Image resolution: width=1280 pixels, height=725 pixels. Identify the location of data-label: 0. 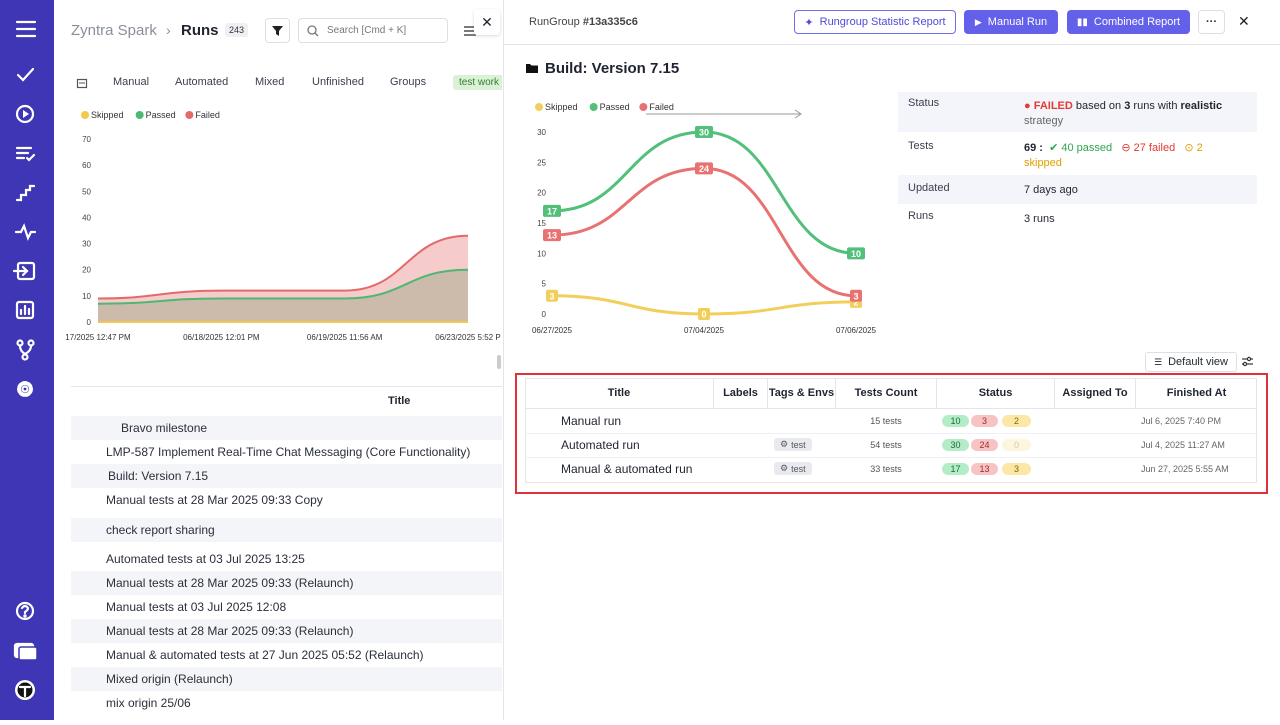
(703, 315).